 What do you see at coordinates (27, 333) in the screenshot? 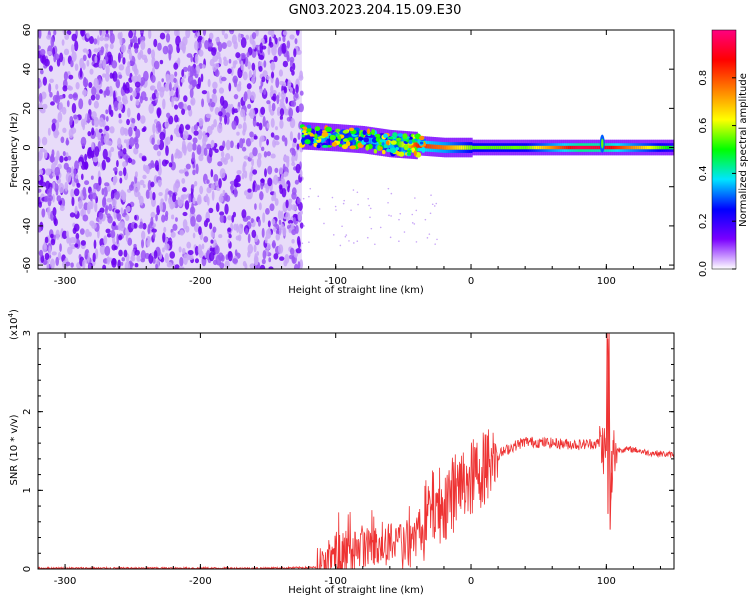
I see `y-tick-label: 3` at bounding box center [27, 333].